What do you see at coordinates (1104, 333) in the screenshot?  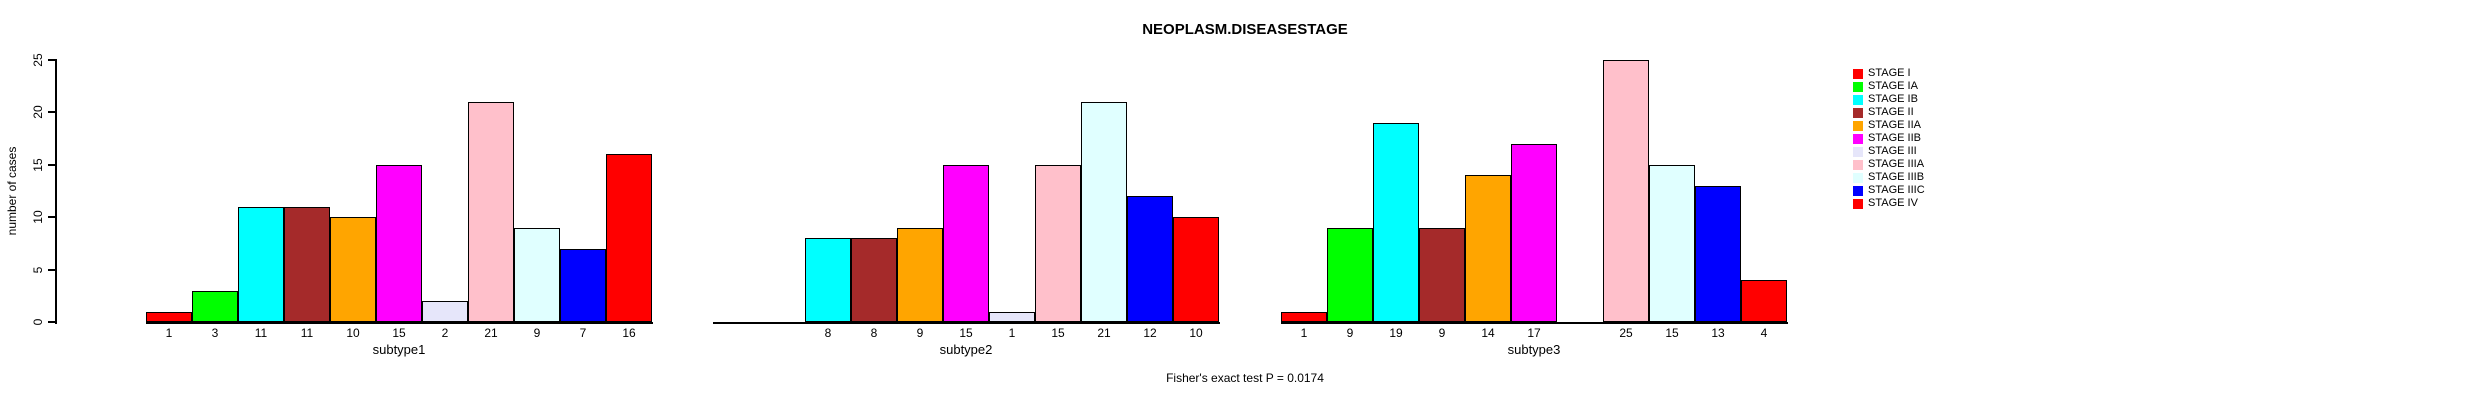 I see `bar-value-label: 21` at bounding box center [1104, 333].